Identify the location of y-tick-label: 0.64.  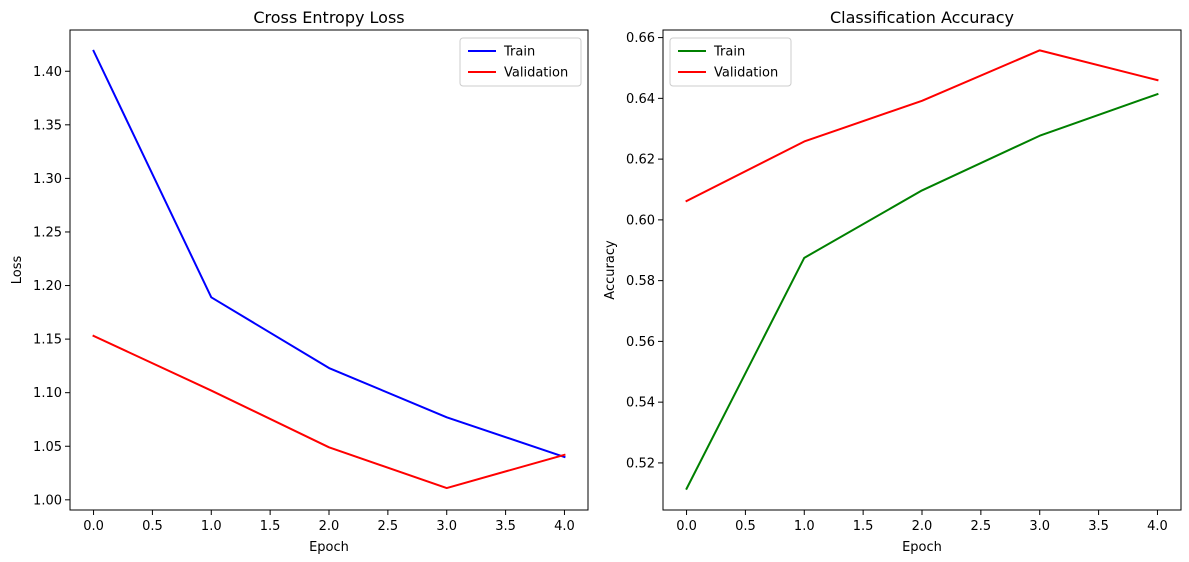
(640, 99).